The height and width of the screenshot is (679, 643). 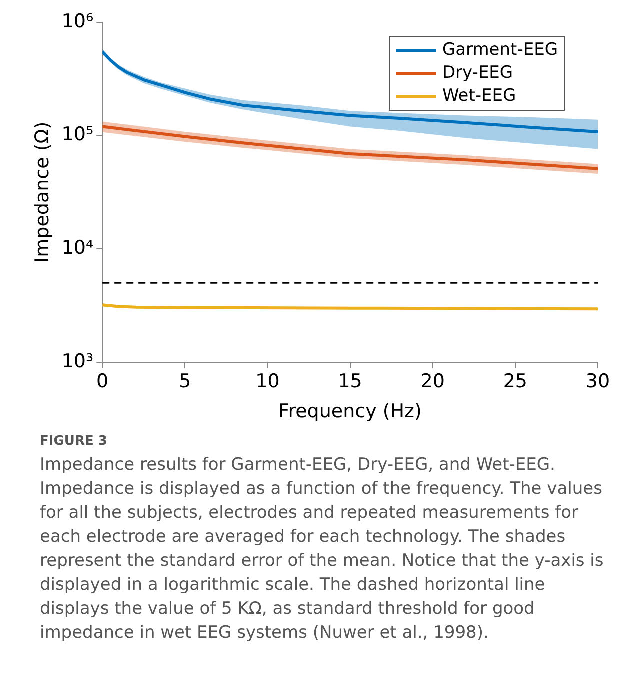 What do you see at coordinates (42, 192) in the screenshot?
I see `y-axis-title: Impedance (Ω)` at bounding box center [42, 192].